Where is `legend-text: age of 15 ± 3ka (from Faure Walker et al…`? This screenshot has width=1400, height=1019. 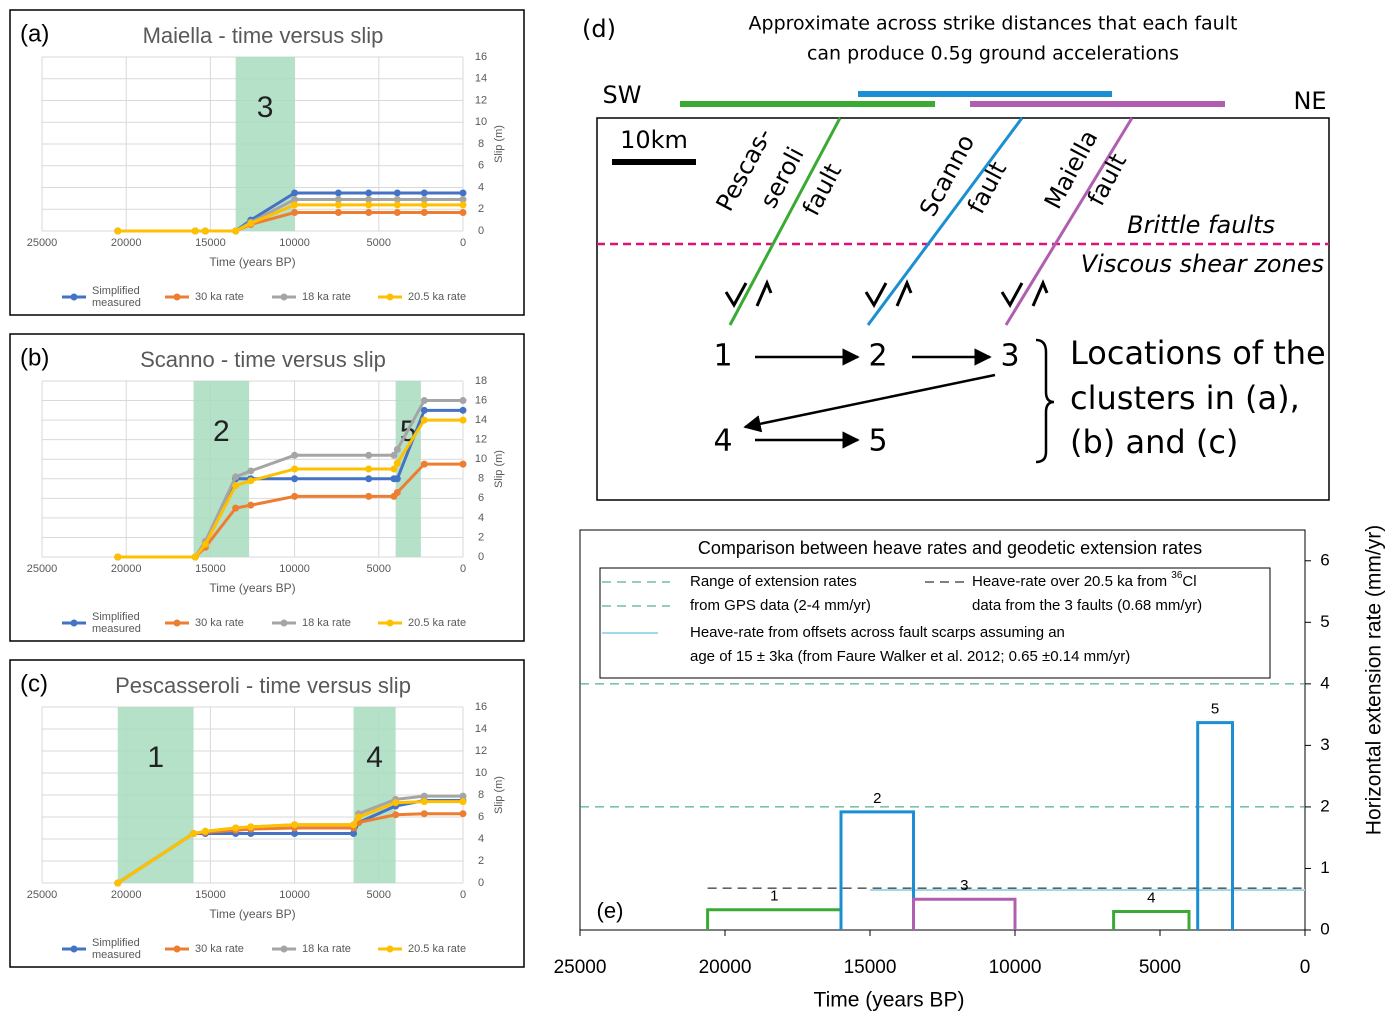
legend-text: age of 15 ± 3ka (from Faure Walker et al… is located at coordinates (910, 656).